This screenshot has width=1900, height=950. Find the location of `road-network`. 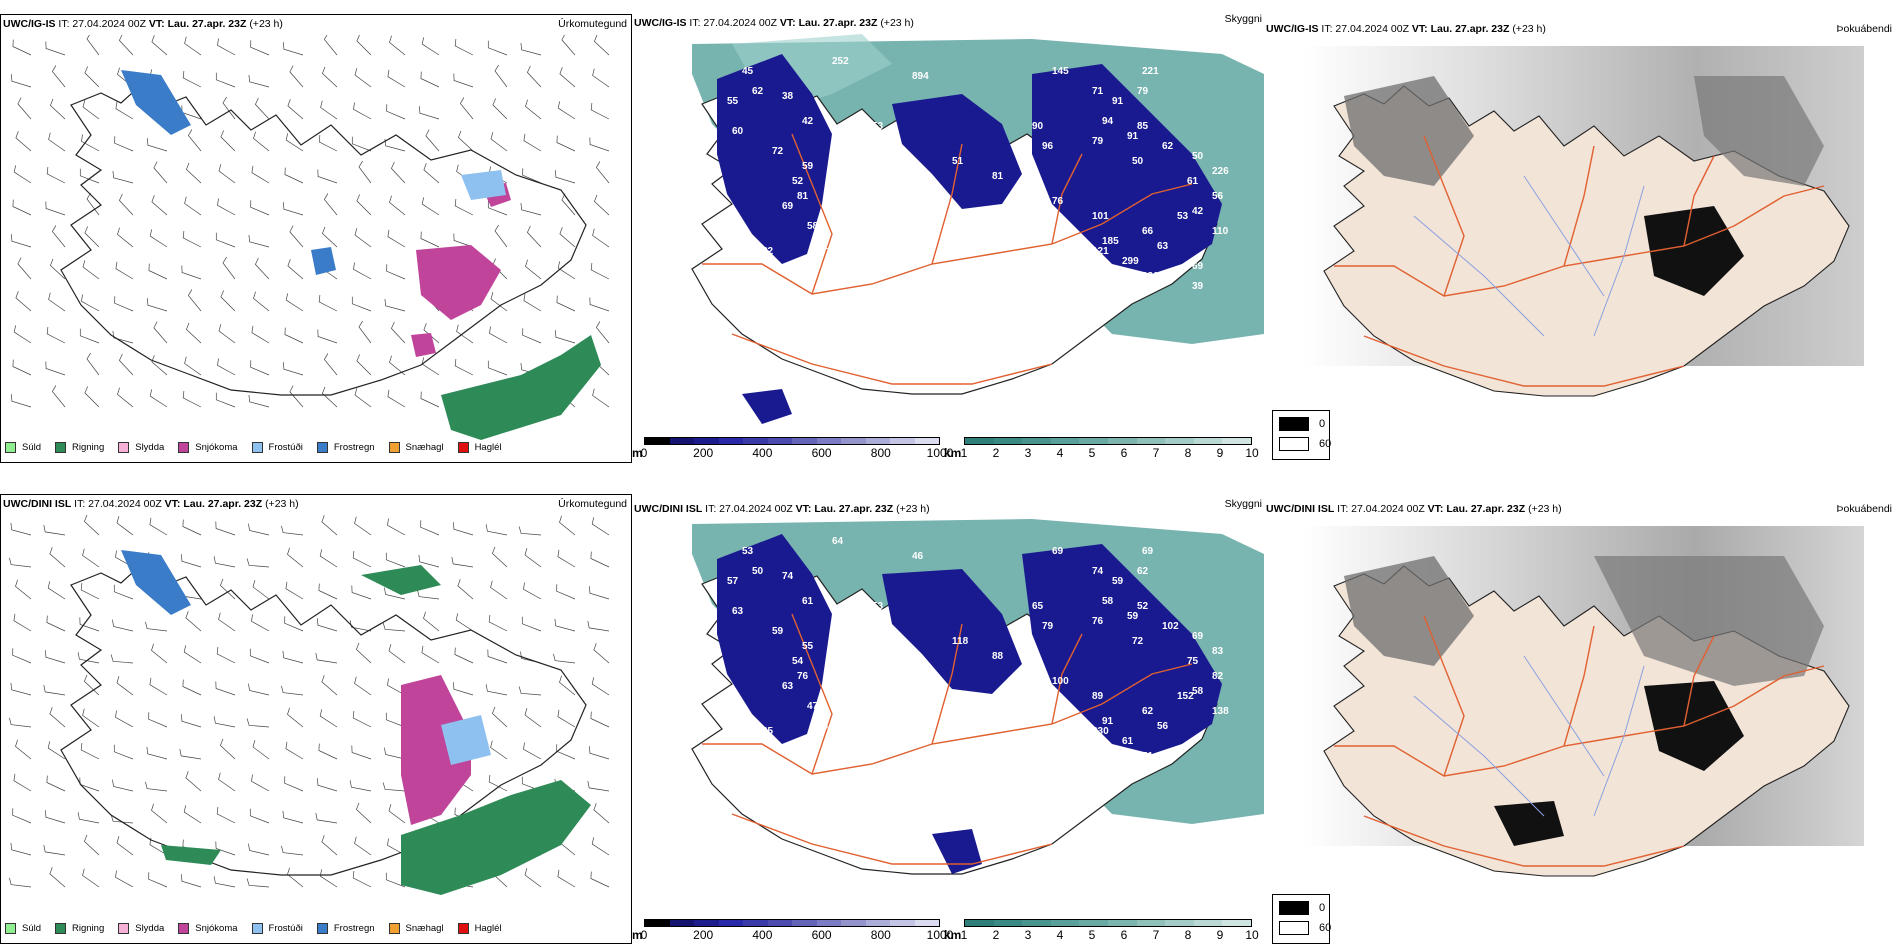

road-network is located at coordinates (947, 259).